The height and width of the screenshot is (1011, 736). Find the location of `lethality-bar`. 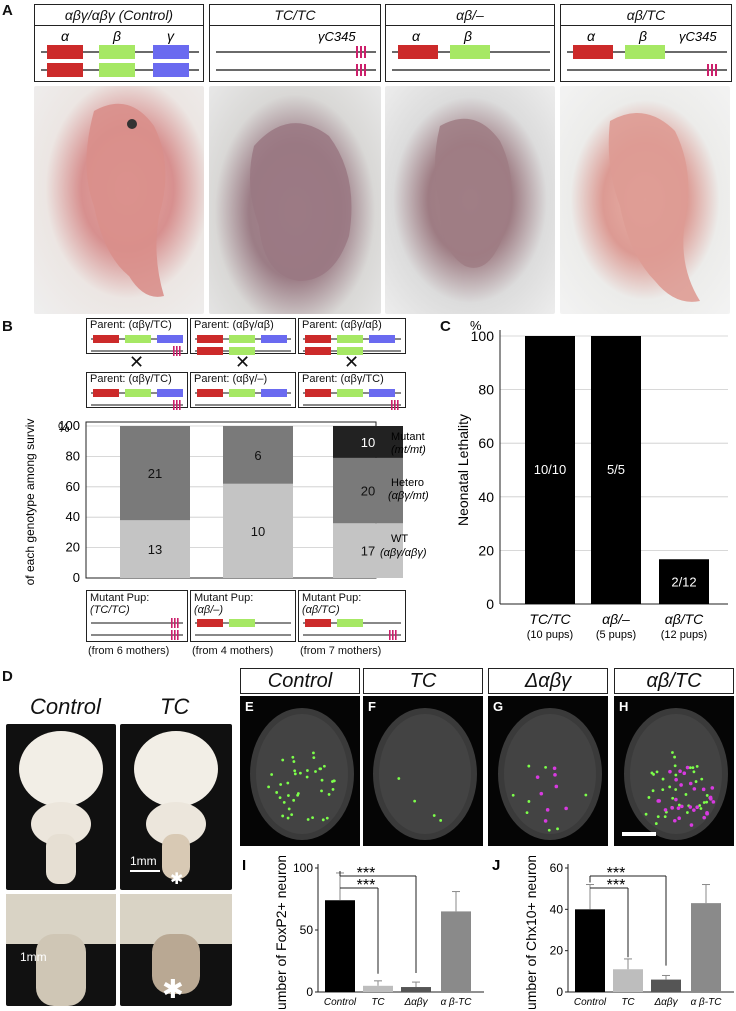

lethality-bar is located at coordinates (684, 581).